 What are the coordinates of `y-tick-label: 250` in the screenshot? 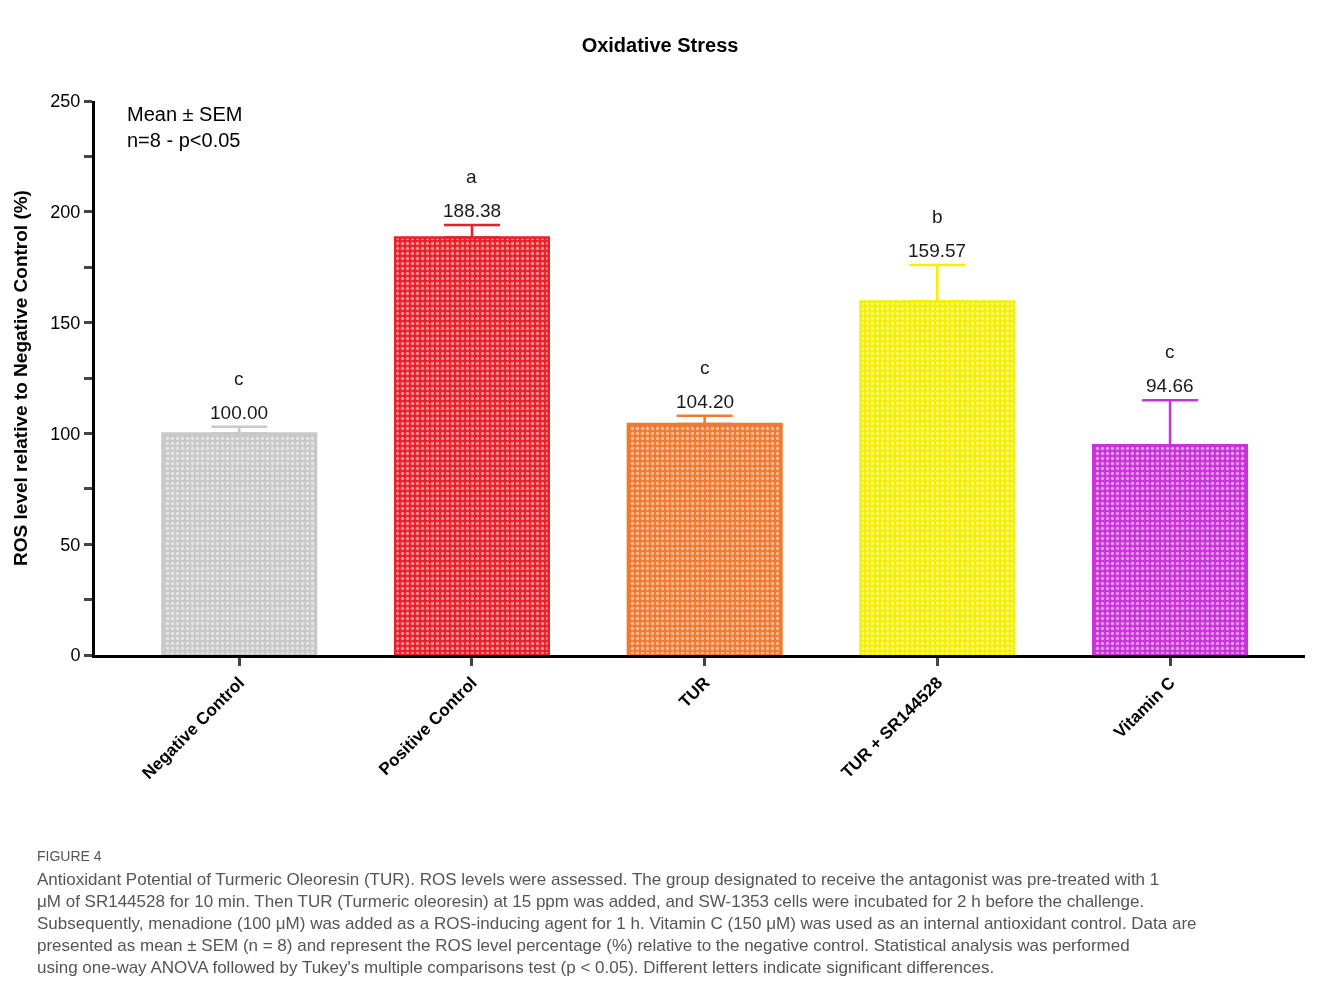 It's located at (65, 101).